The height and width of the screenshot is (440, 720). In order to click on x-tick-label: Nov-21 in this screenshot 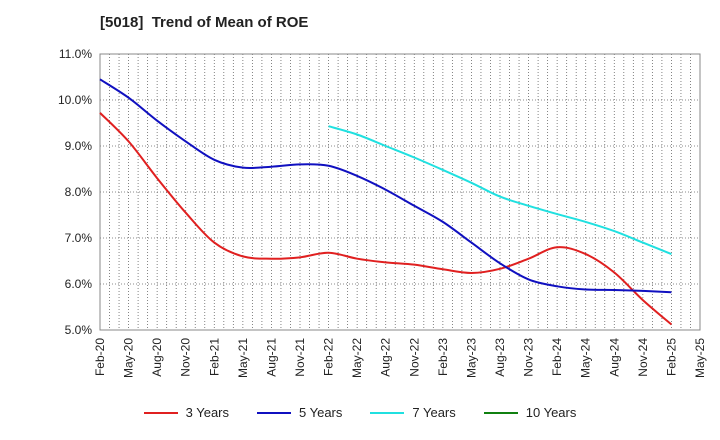, I will do `click(300, 357)`.